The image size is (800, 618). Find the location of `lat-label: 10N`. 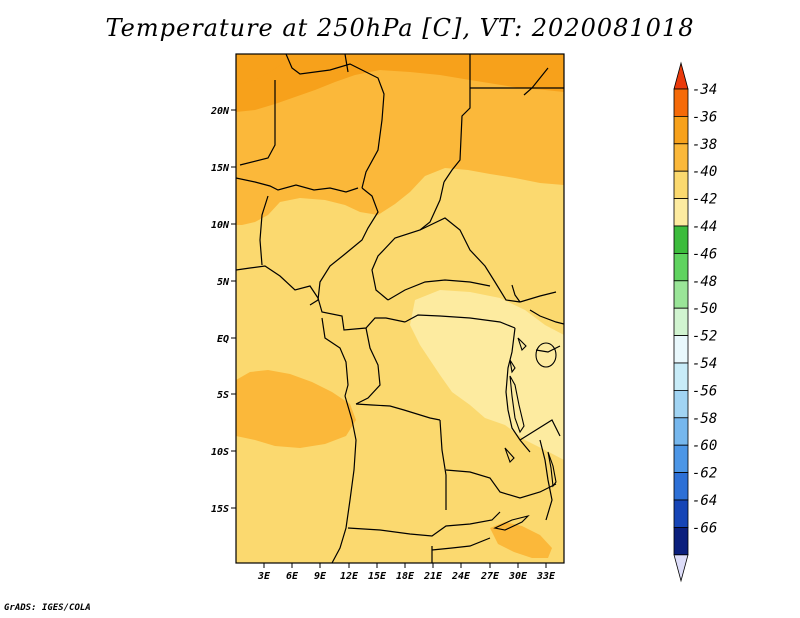

lat-label: 10N is located at coordinates (220, 225).